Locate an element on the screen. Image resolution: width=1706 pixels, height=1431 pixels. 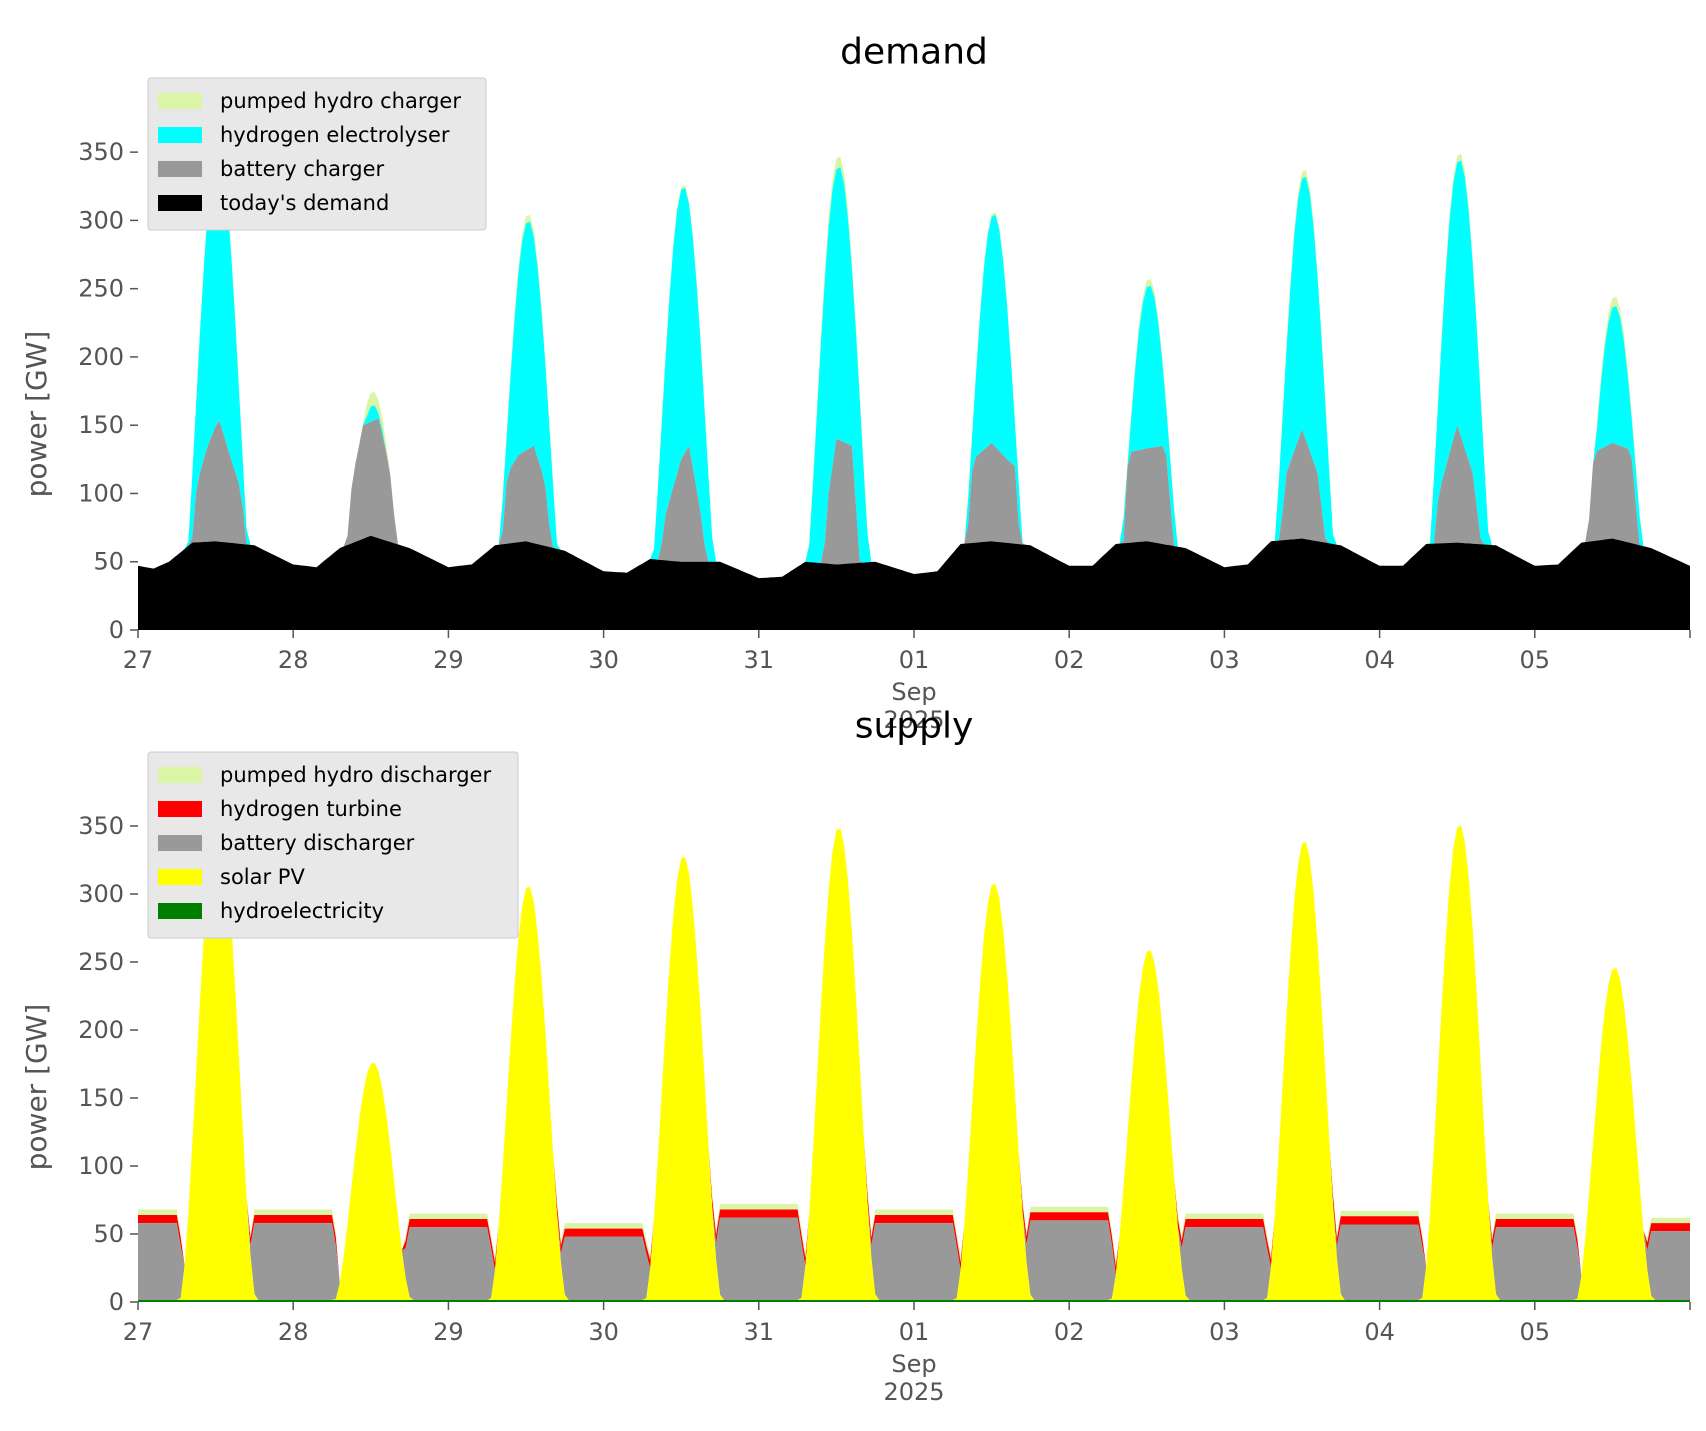
legend-label: solar PV is located at coordinates (262, 877).